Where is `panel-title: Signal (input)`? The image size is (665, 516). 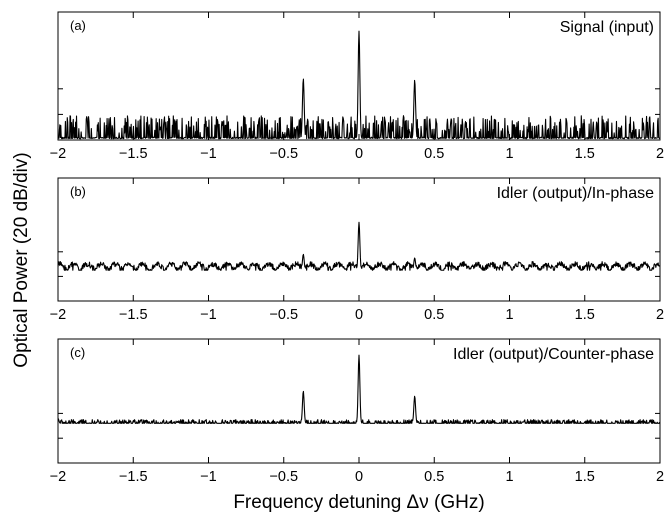 panel-title: Signal (input) is located at coordinates (607, 27).